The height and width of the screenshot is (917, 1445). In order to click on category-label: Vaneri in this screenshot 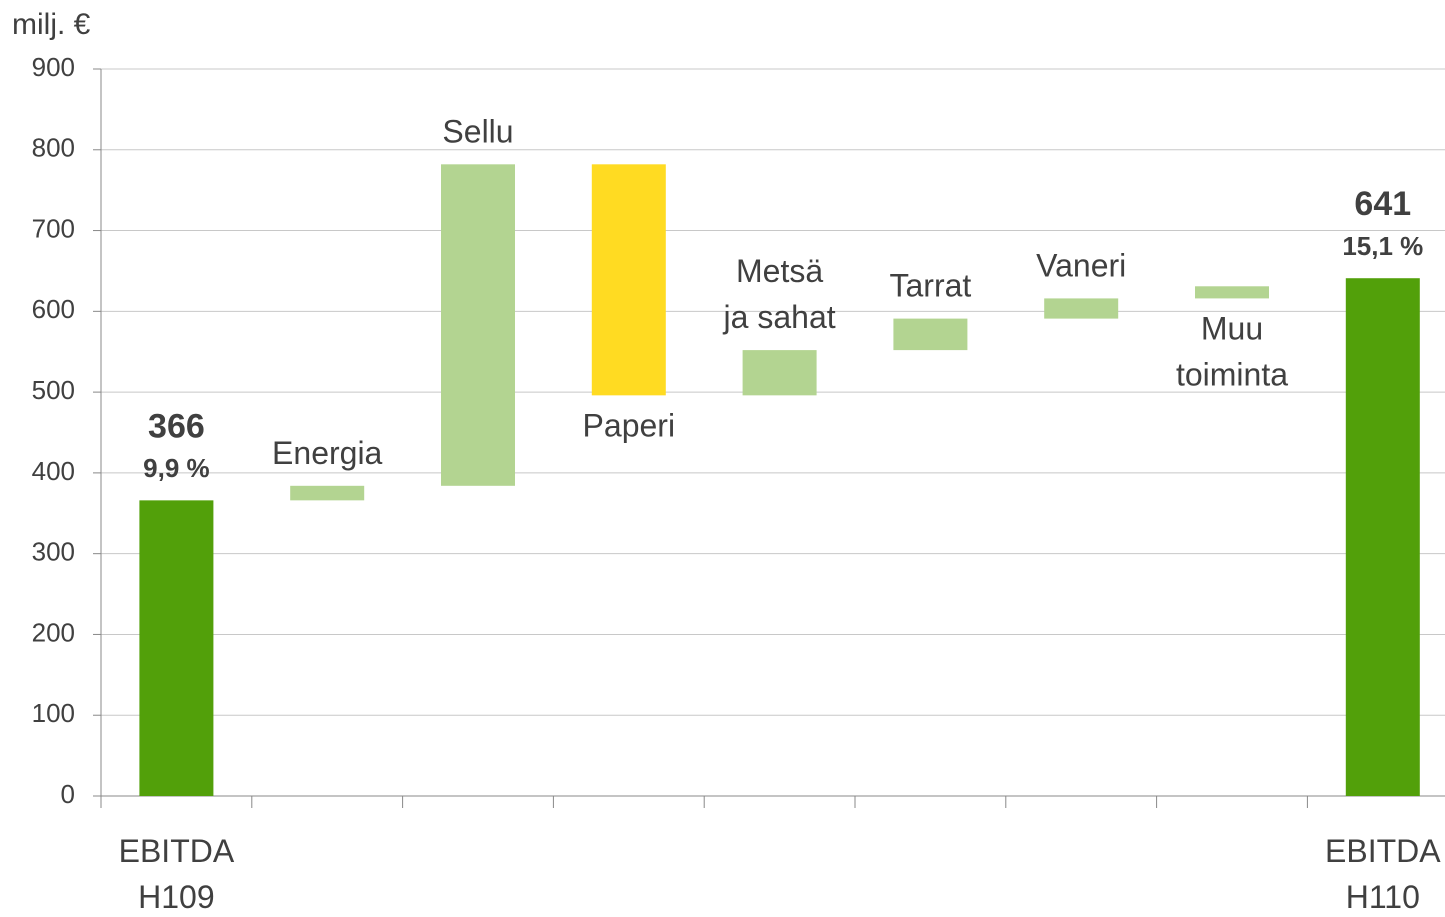, I will do `click(1081, 266)`.